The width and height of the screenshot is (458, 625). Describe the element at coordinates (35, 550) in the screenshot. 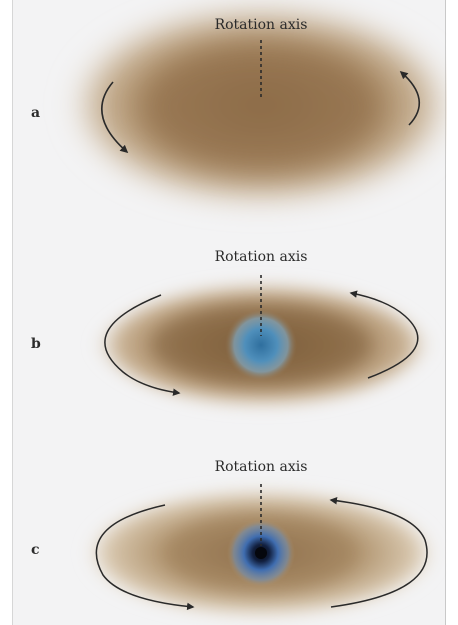

I see `panel-c-letter: c` at that location.